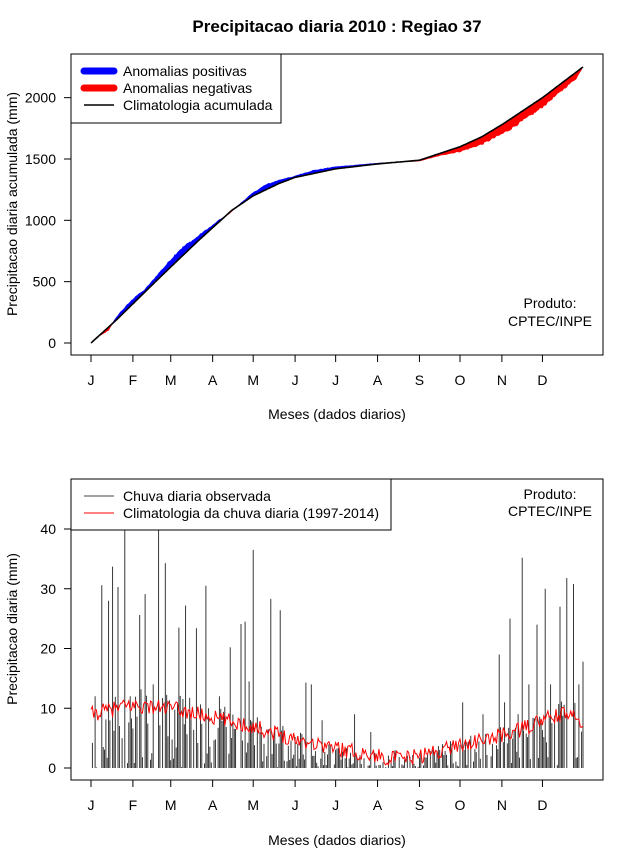  Describe the element at coordinates (198, 105) in the screenshot. I see `top-legend-label-climatology: Climatologia acumulada` at that location.